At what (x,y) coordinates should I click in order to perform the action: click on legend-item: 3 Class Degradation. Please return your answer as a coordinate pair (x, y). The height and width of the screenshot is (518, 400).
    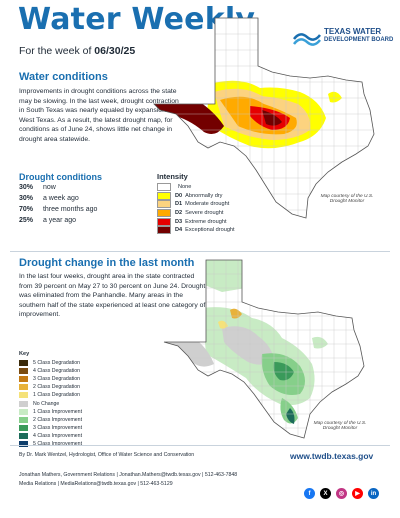
    Looking at the image, I should click on (50, 379).